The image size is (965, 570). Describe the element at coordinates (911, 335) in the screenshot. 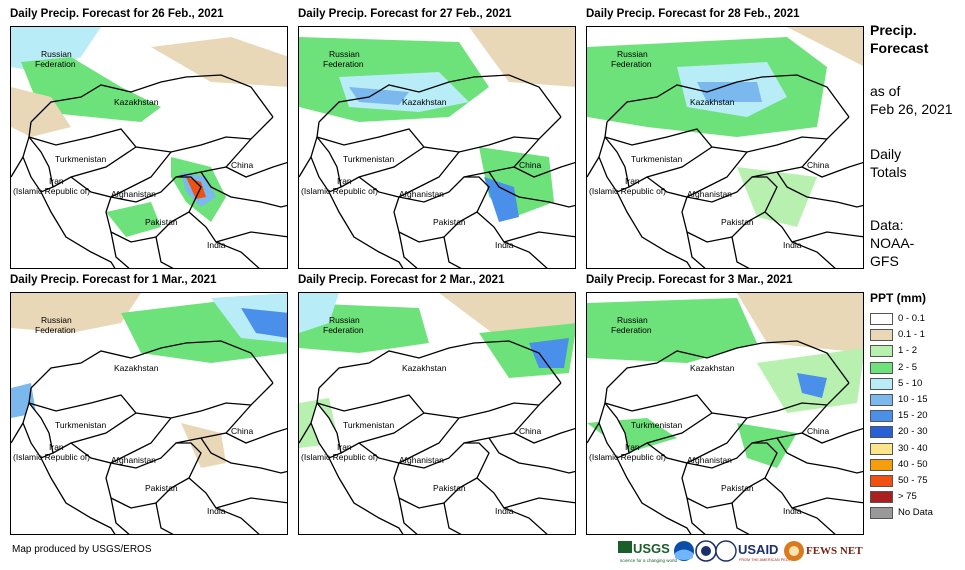

I see `legend-label: 0.1 - 1` at that location.